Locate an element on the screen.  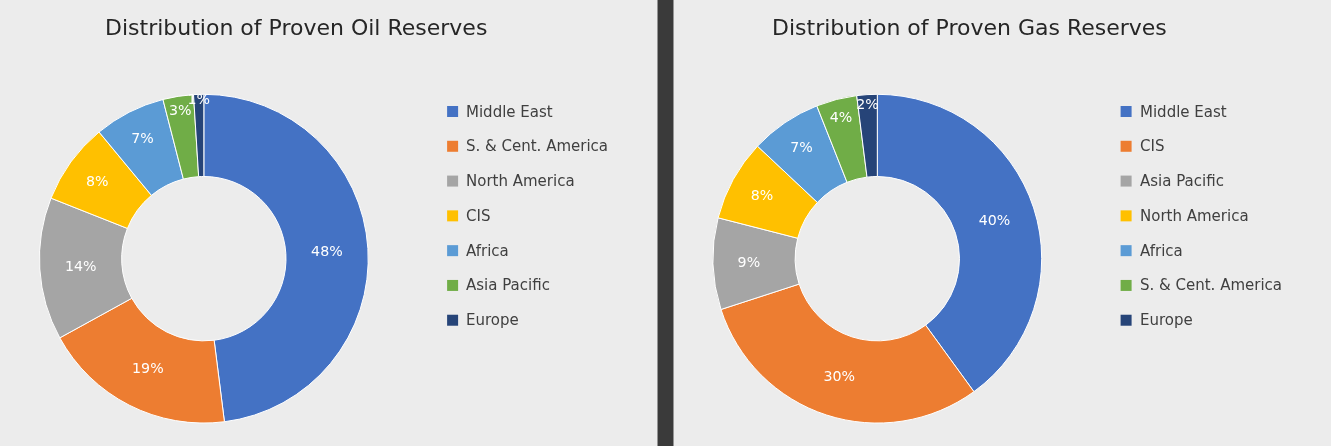
data-label: 9% is located at coordinates (749, 262).